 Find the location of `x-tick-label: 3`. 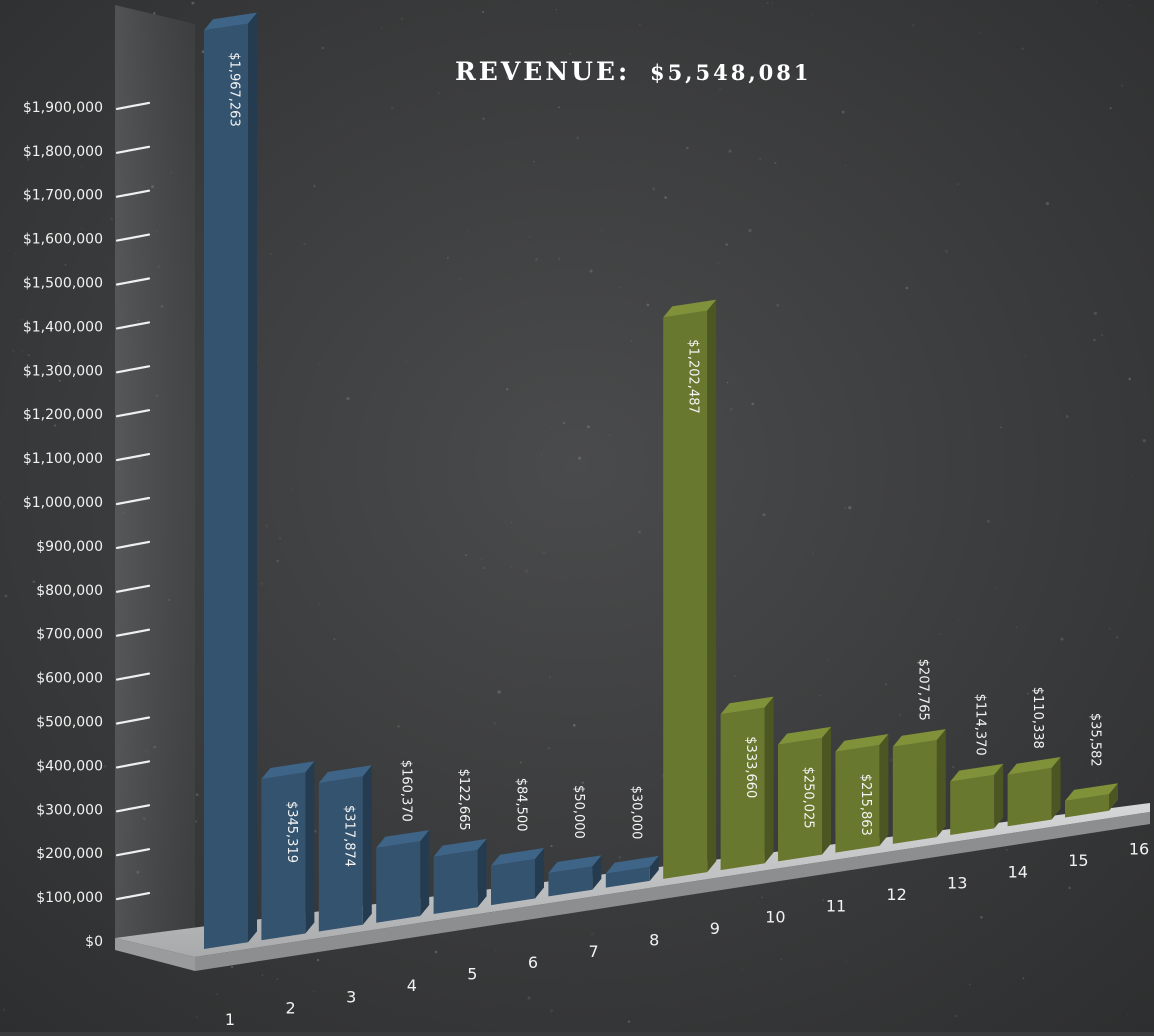

x-tick-label: 3 is located at coordinates (351, 996).